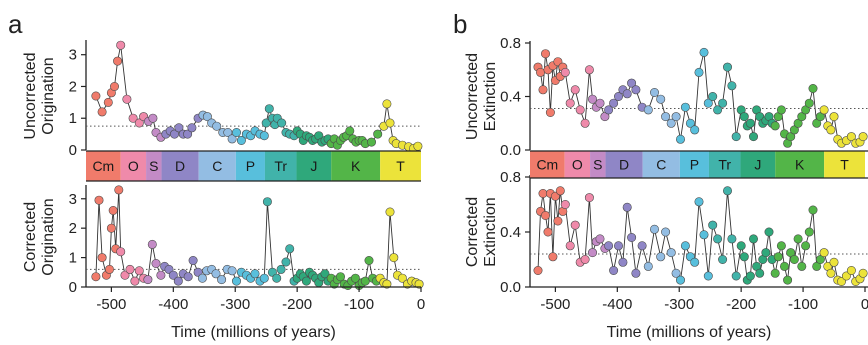 Image resolution: width=868 pixels, height=345 pixels. Describe the element at coordinates (15, 24) in the screenshot. I see `panel-a-letter: a` at that location.